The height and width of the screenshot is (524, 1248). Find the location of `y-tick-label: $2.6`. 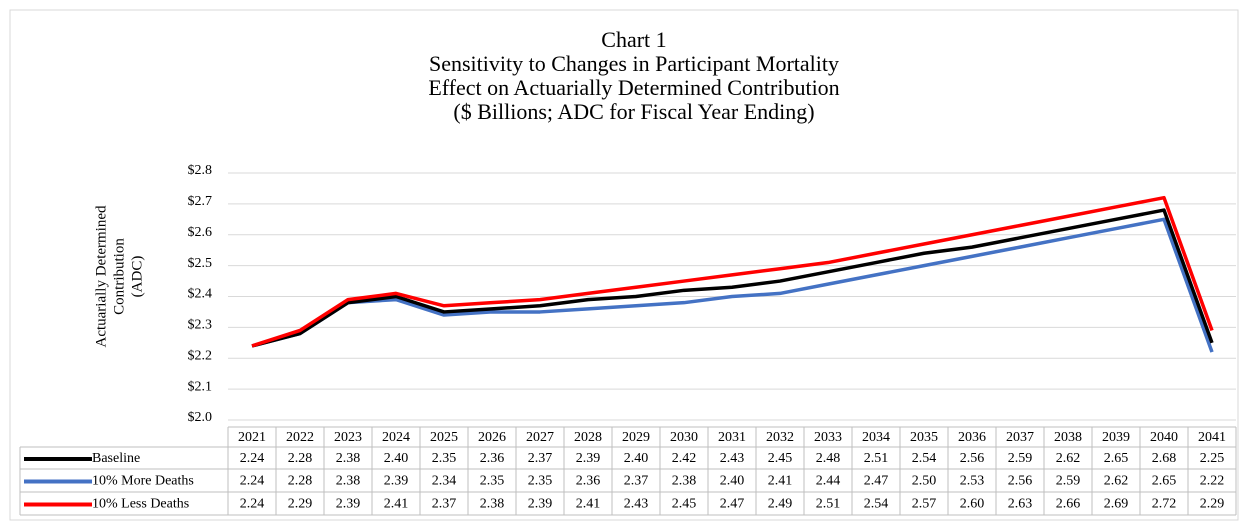

y-tick-label: $2.6 is located at coordinates (200, 232).